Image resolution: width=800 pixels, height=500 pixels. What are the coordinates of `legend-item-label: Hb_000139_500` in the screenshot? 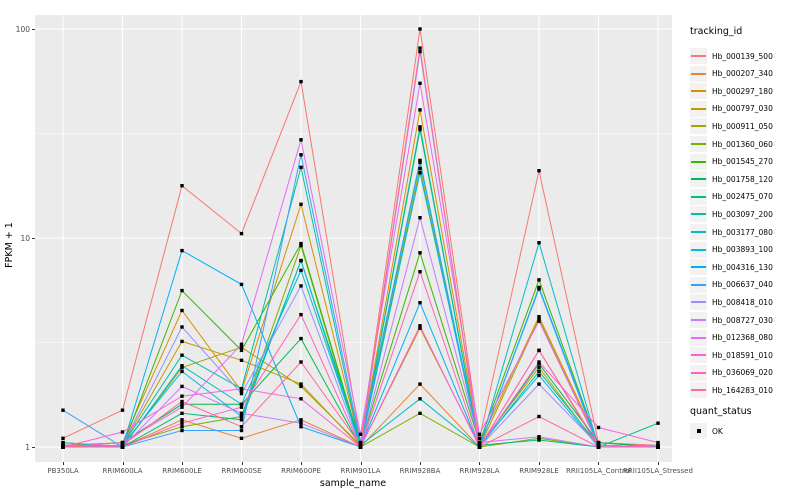 It's located at (742, 56).